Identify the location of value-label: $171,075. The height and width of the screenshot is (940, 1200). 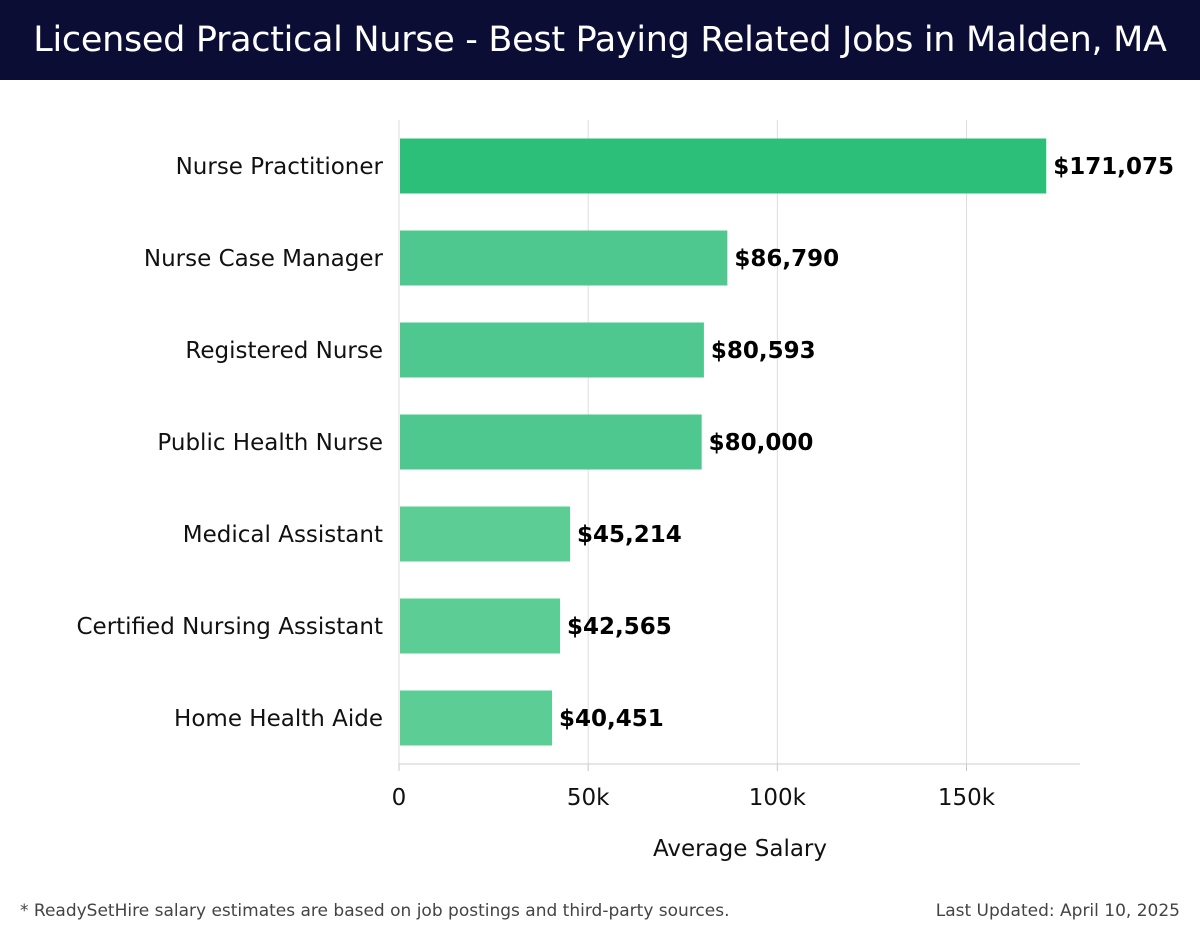
(1113, 167).